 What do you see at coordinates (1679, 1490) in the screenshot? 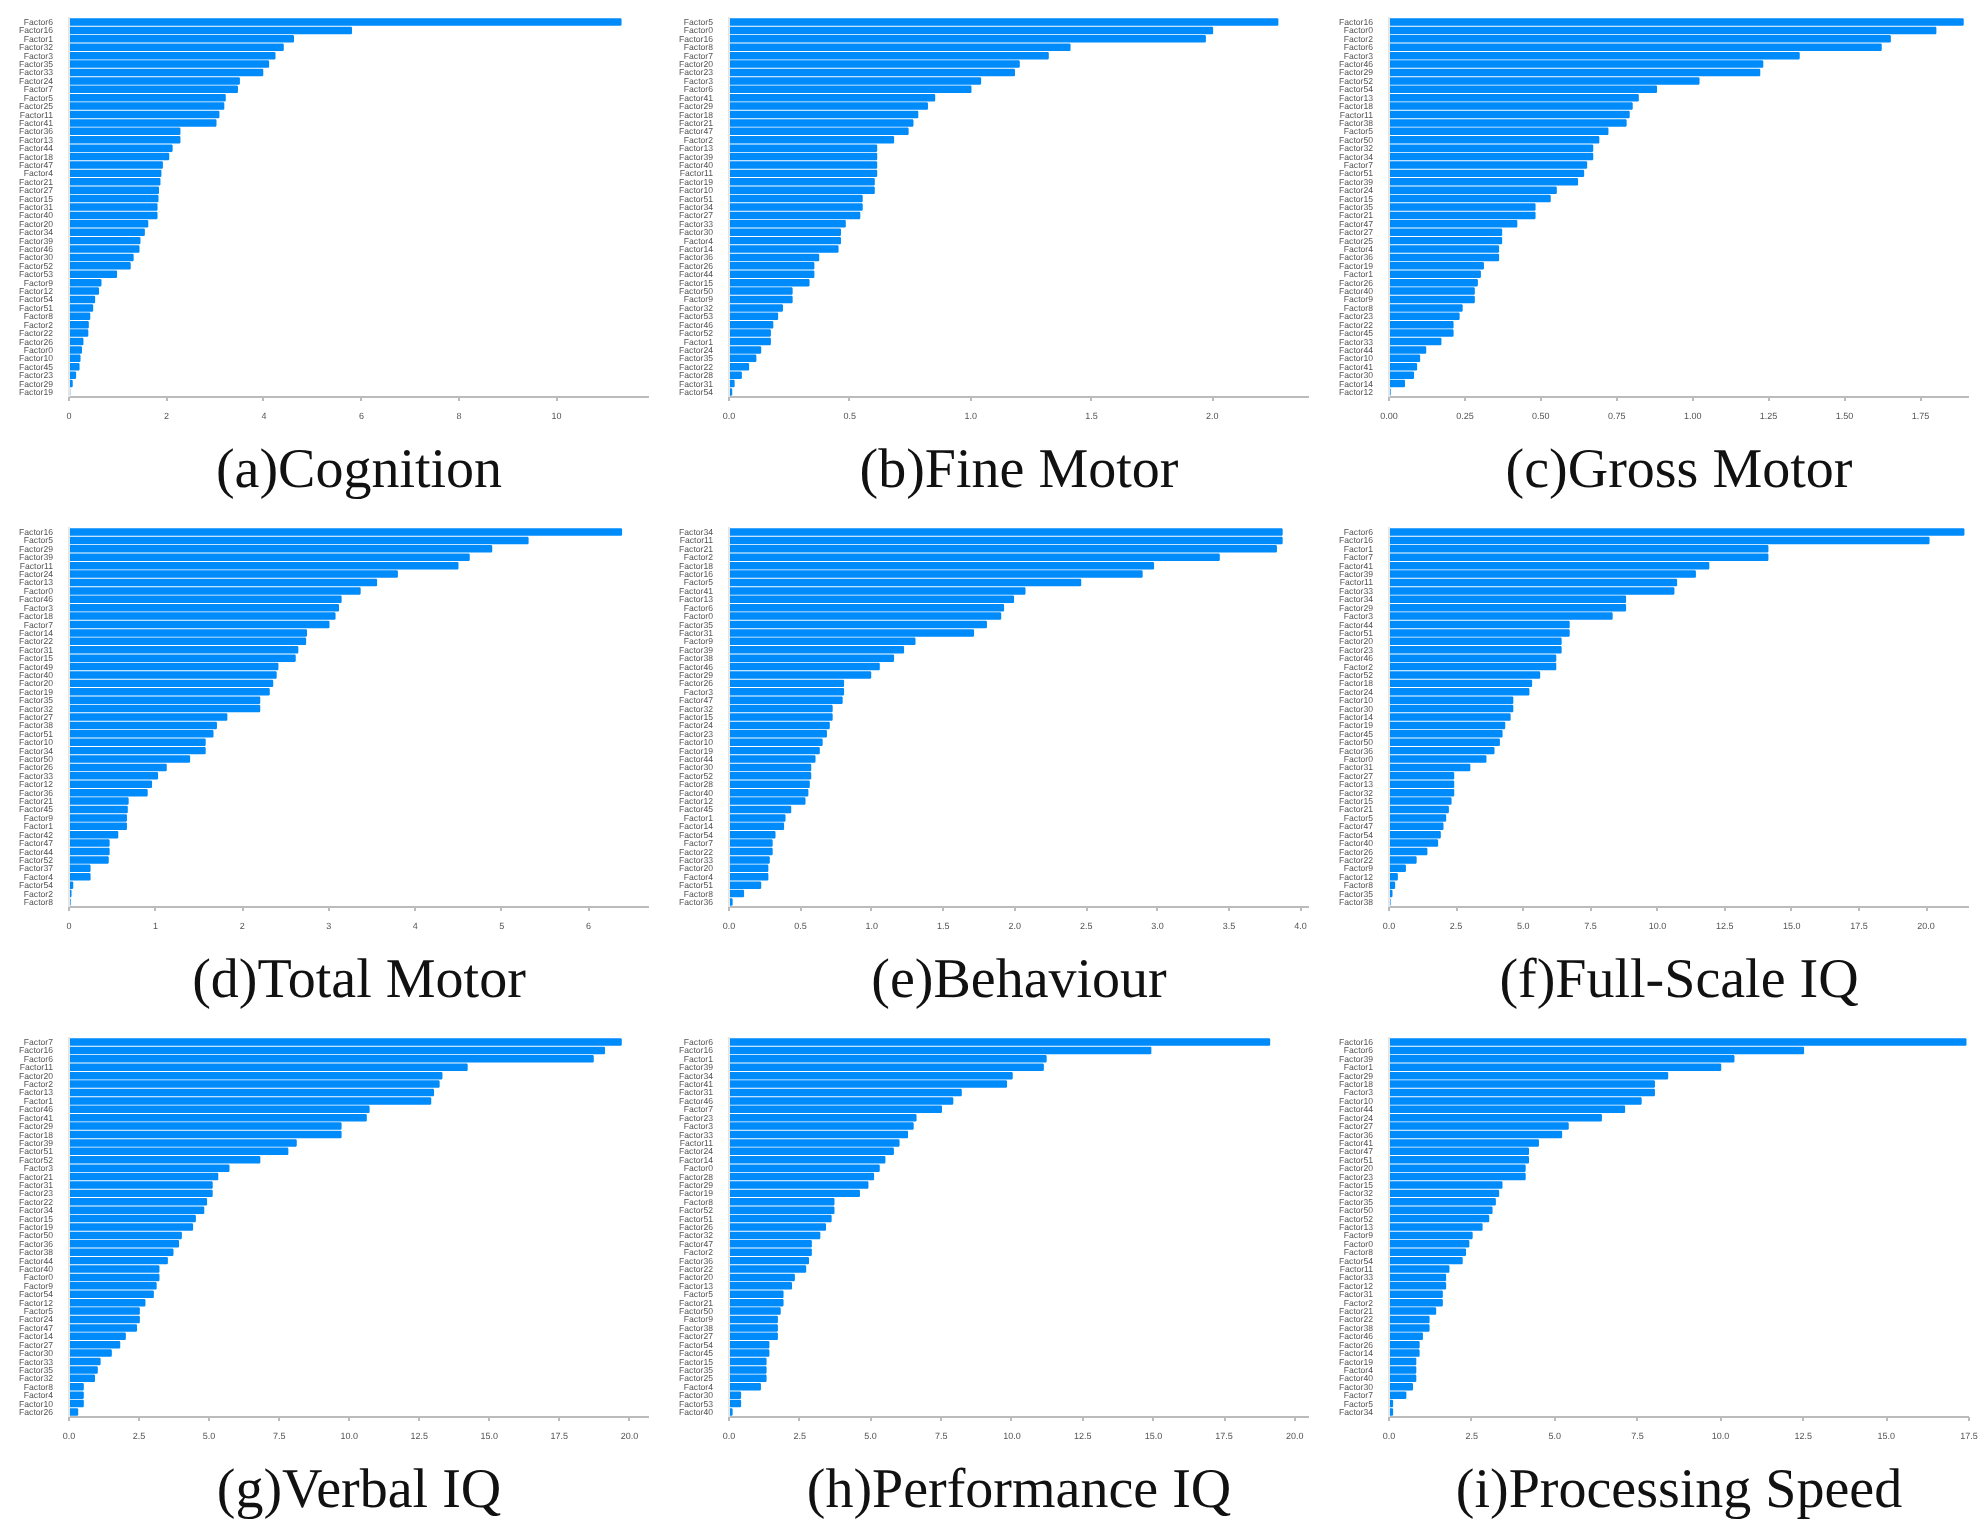
I see `text: (i)Processing Speed` at bounding box center [1679, 1490].